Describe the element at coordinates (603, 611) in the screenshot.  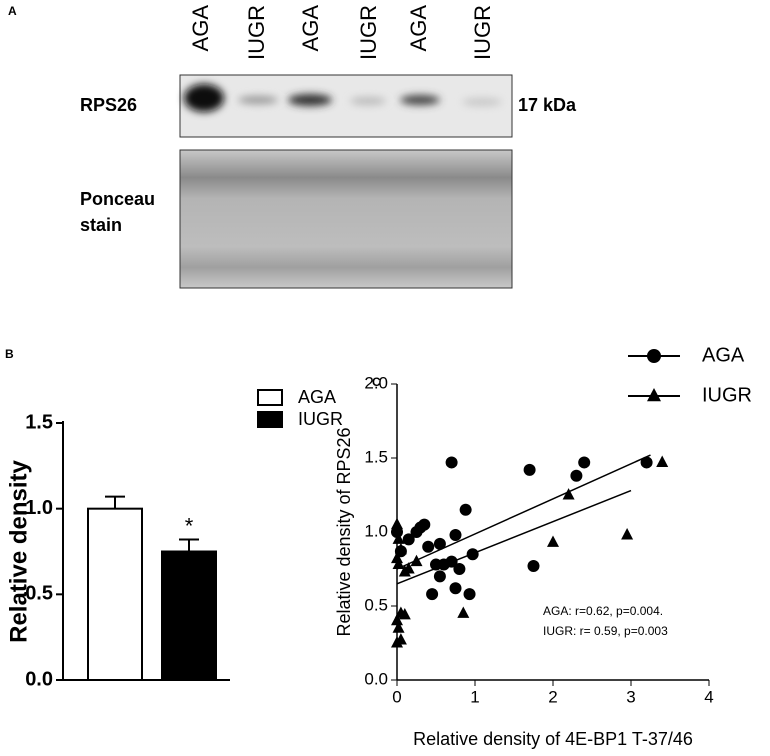
I see `annotation: AGA: r=0.62, p=0.004.` at that location.